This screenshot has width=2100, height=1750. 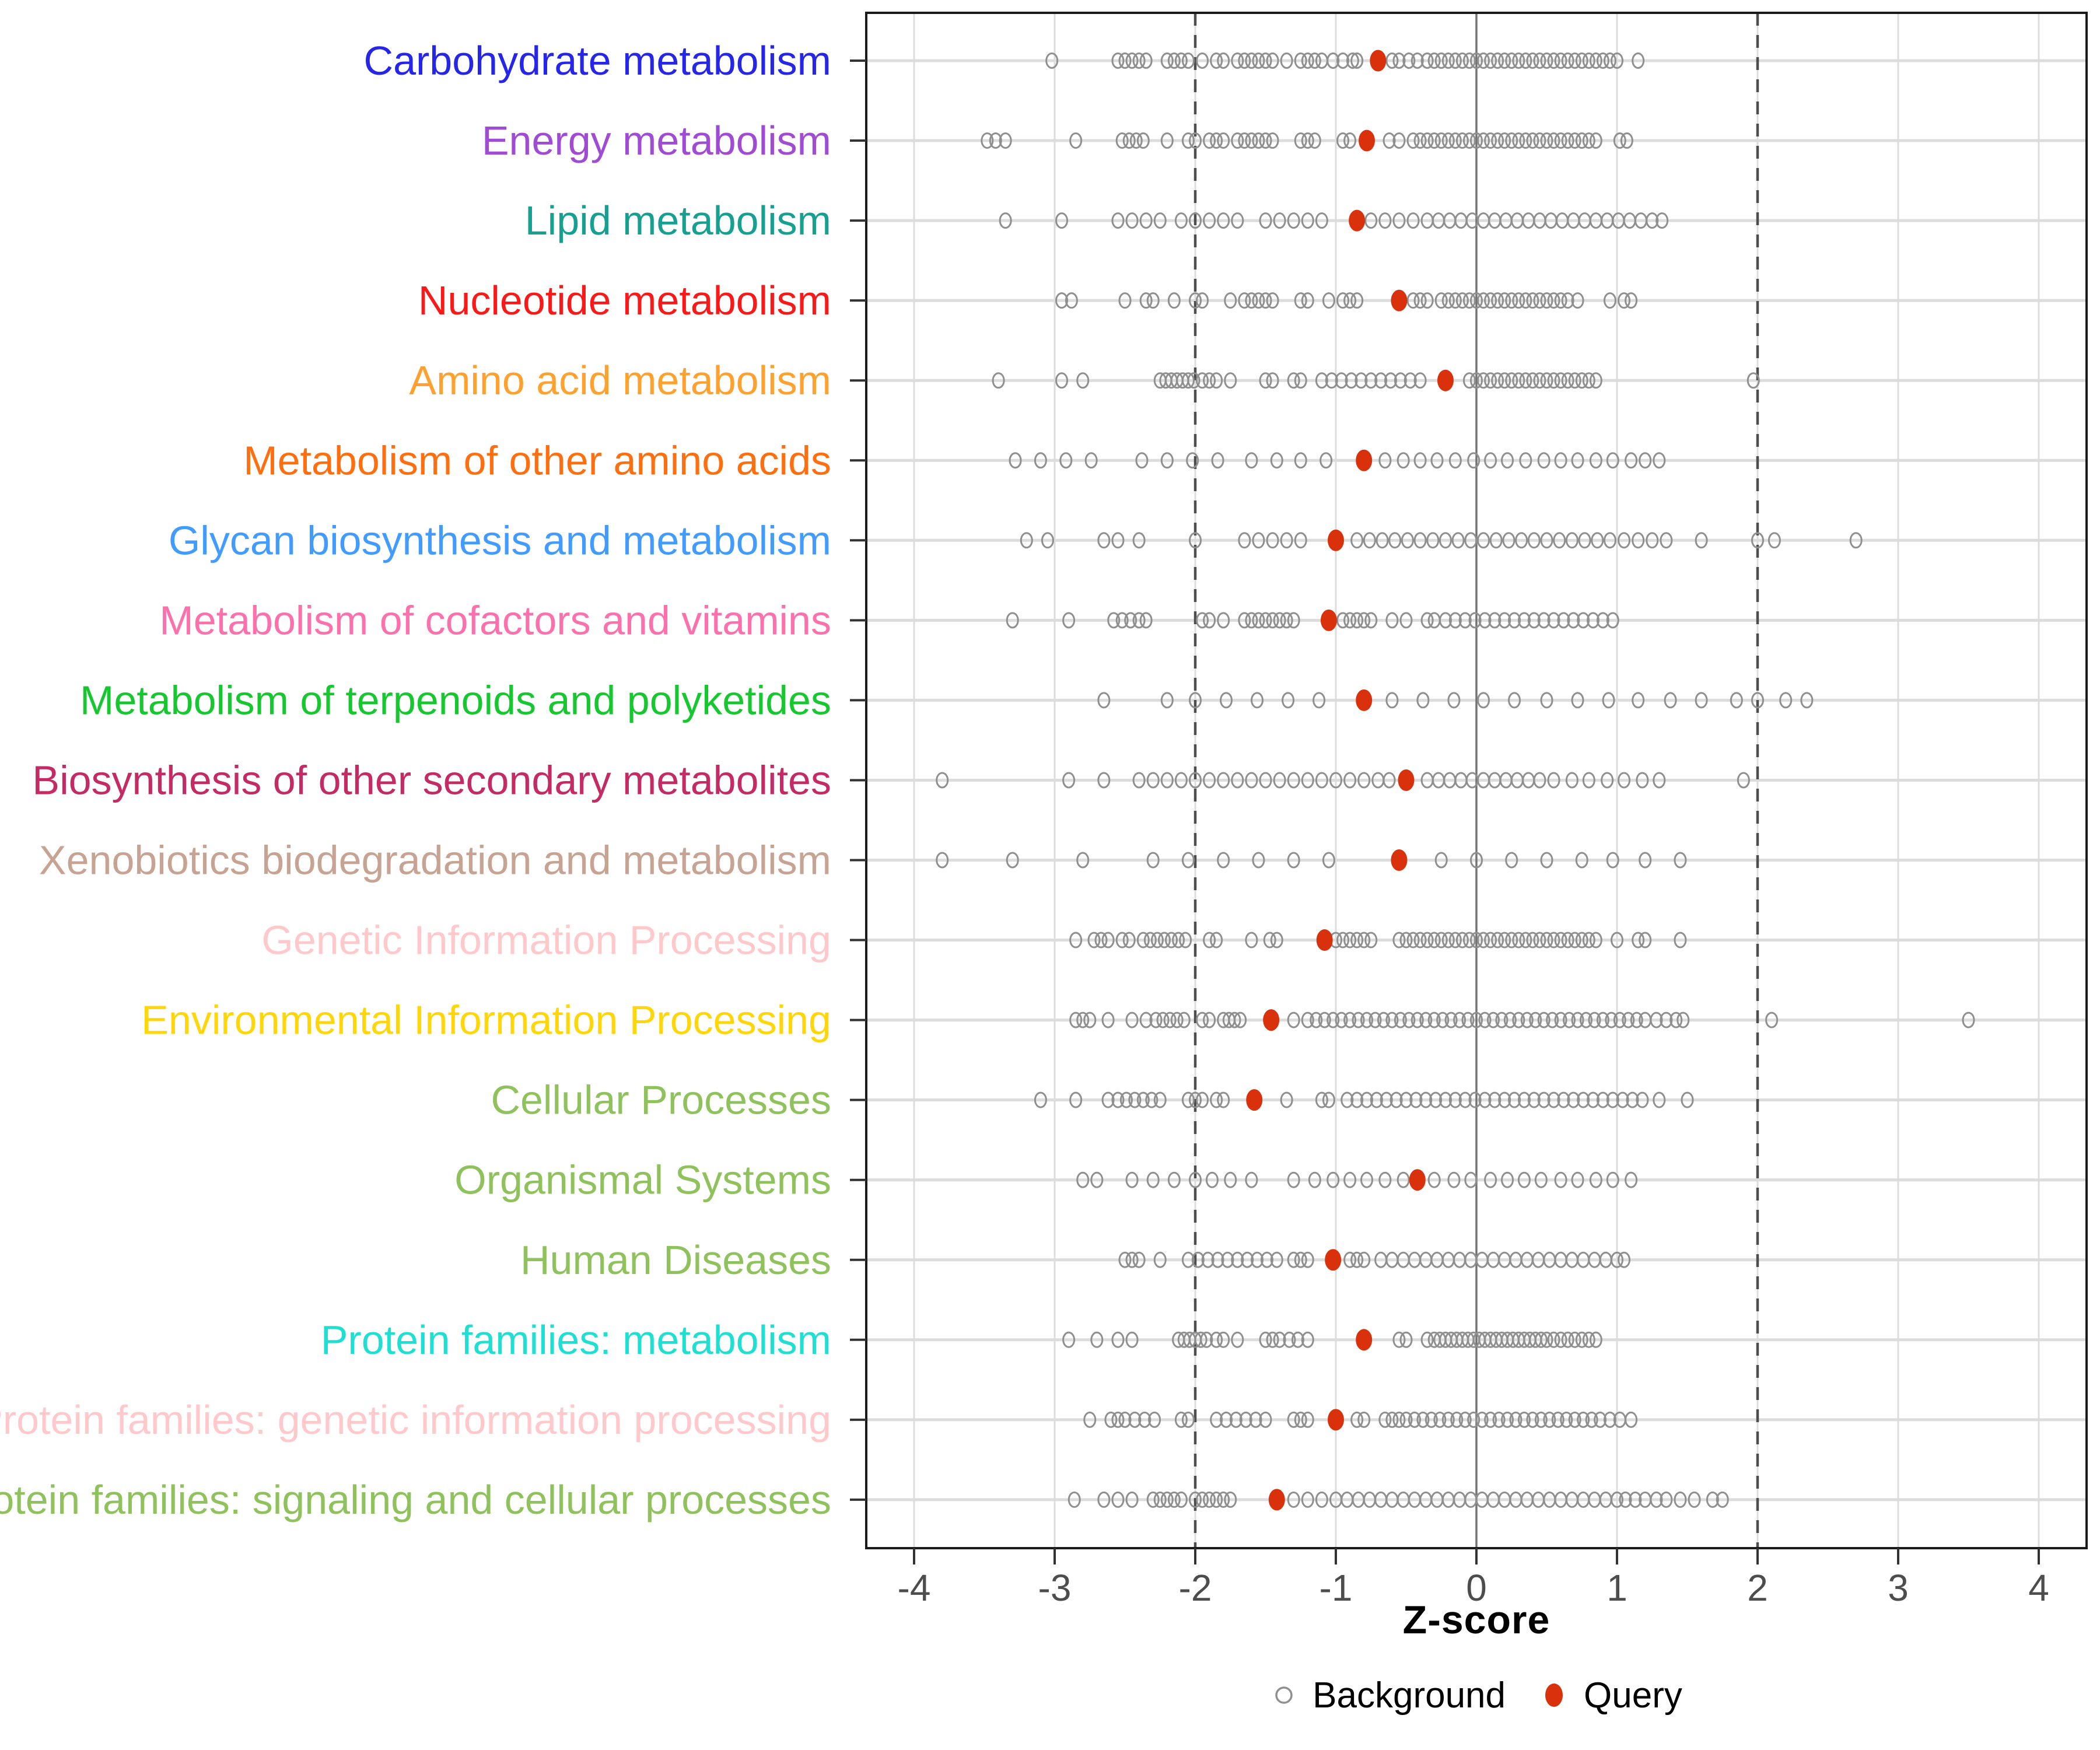 What do you see at coordinates (624, 300) in the screenshot?
I see `y-axis-label: Nucleotide metabolism` at bounding box center [624, 300].